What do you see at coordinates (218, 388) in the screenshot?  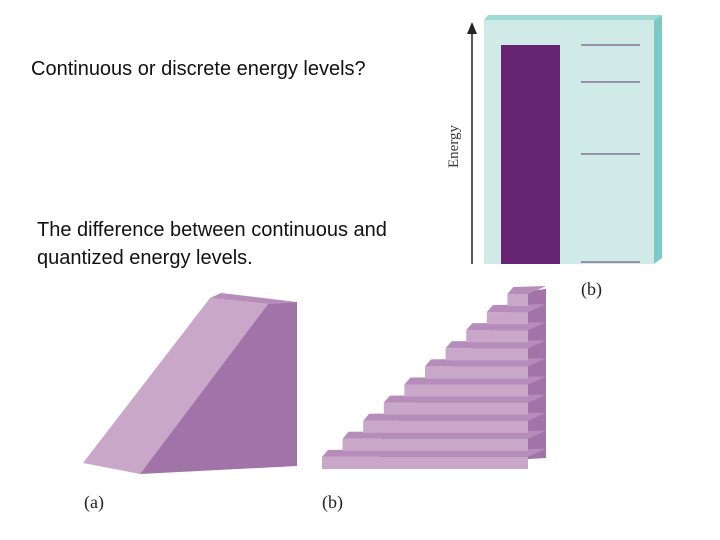 I see `ramp-back-face` at bounding box center [218, 388].